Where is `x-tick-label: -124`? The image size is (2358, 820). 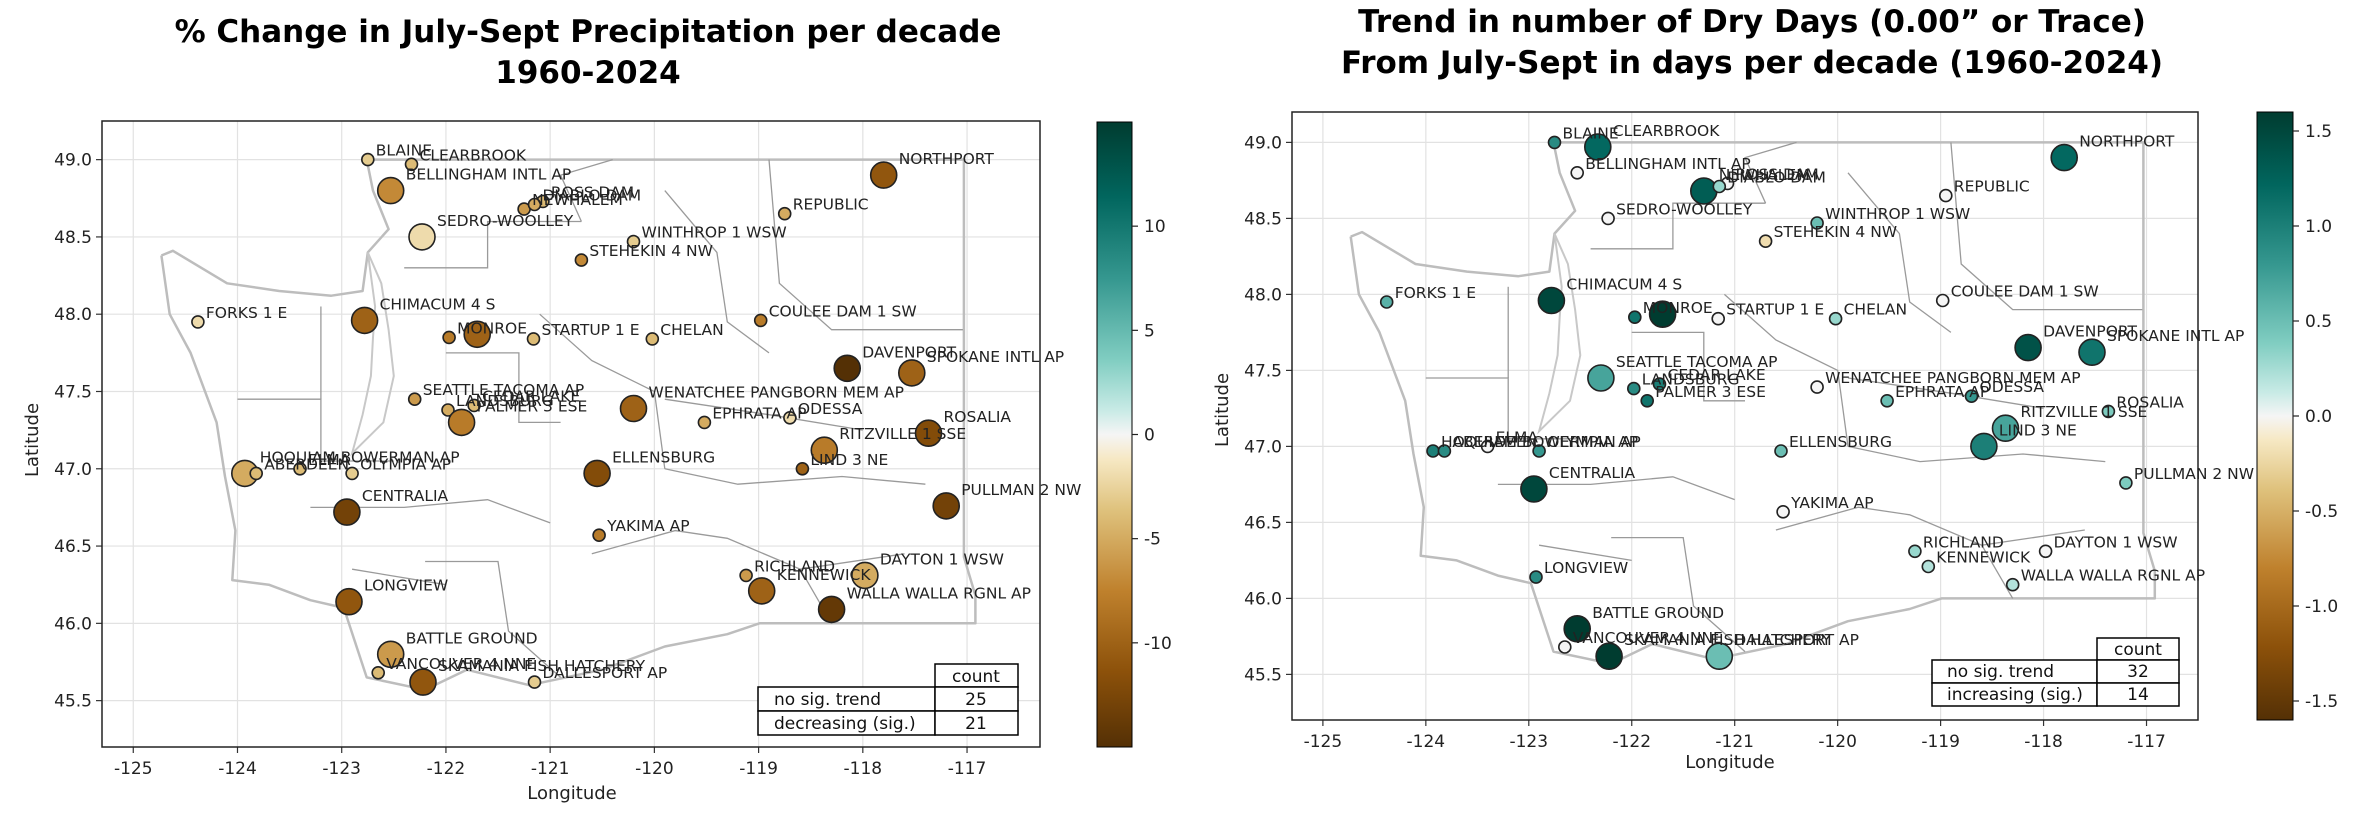 x-tick-label: -124 is located at coordinates (237, 769).